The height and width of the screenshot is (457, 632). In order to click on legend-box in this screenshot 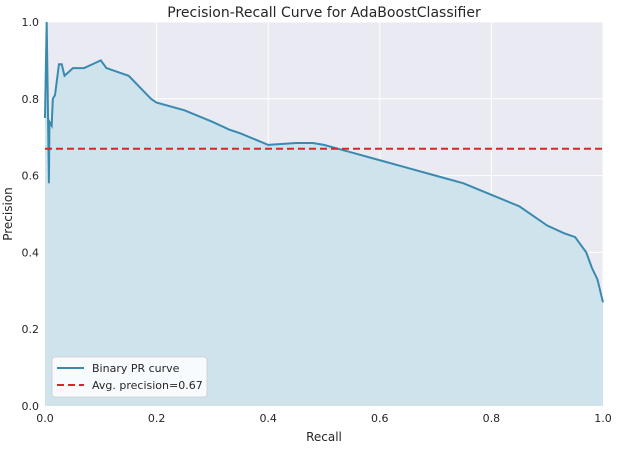, I will do `click(129, 377)`.